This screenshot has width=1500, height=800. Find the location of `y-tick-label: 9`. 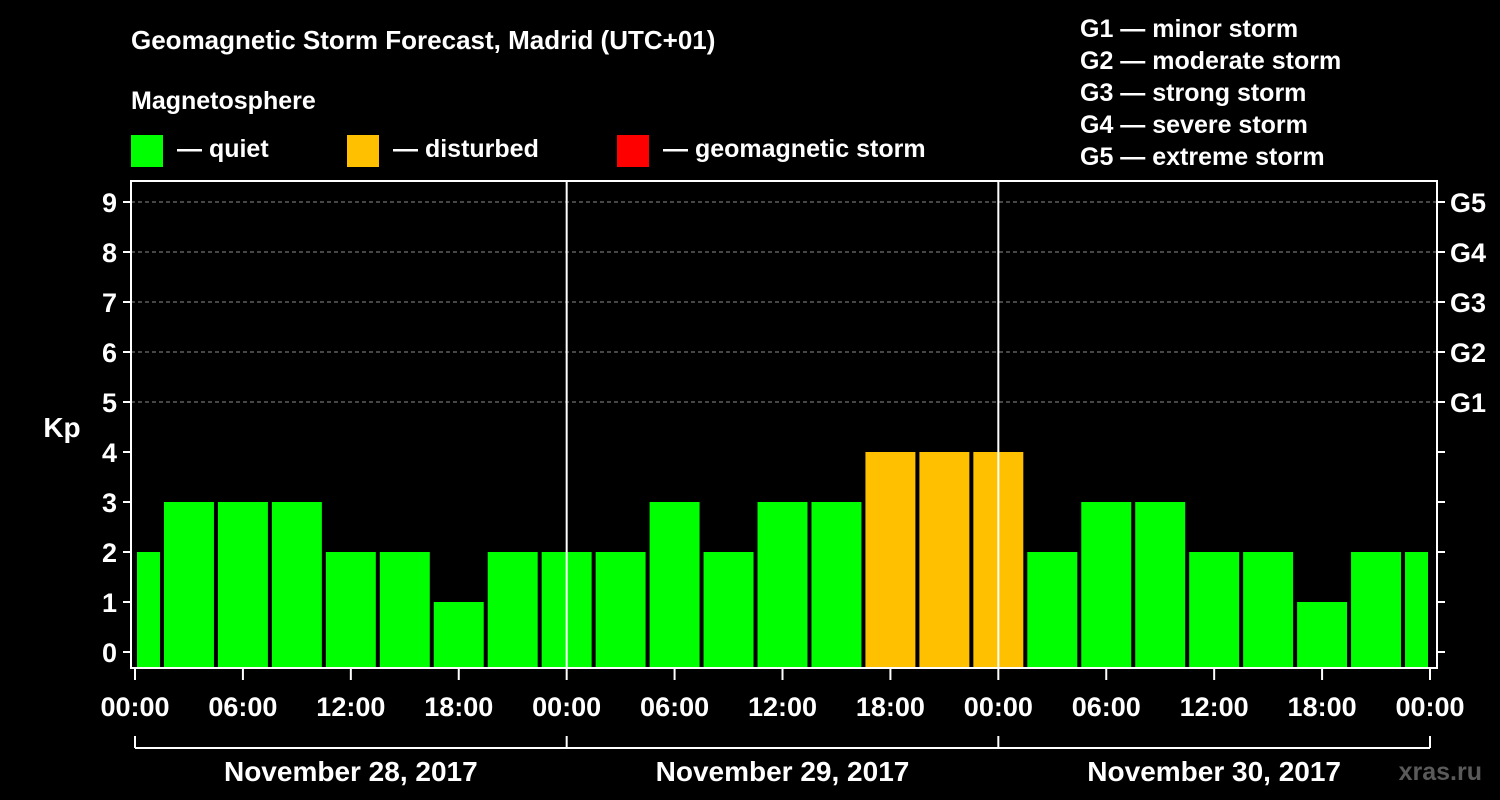

y-tick-label: 9 is located at coordinates (109, 203).